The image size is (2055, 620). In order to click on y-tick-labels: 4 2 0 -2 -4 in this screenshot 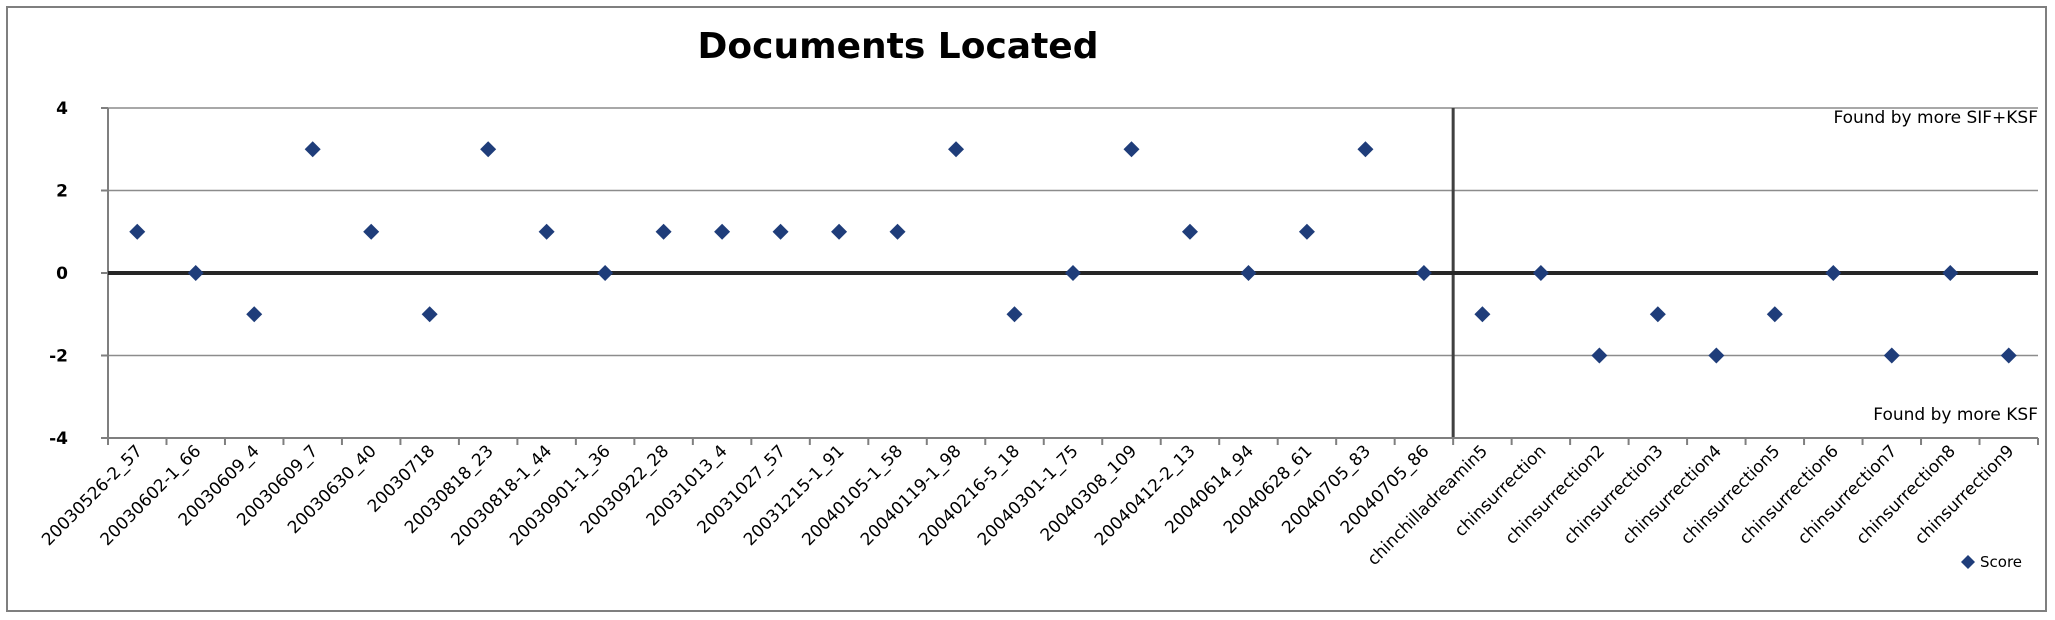, I will do `click(58, 274)`.